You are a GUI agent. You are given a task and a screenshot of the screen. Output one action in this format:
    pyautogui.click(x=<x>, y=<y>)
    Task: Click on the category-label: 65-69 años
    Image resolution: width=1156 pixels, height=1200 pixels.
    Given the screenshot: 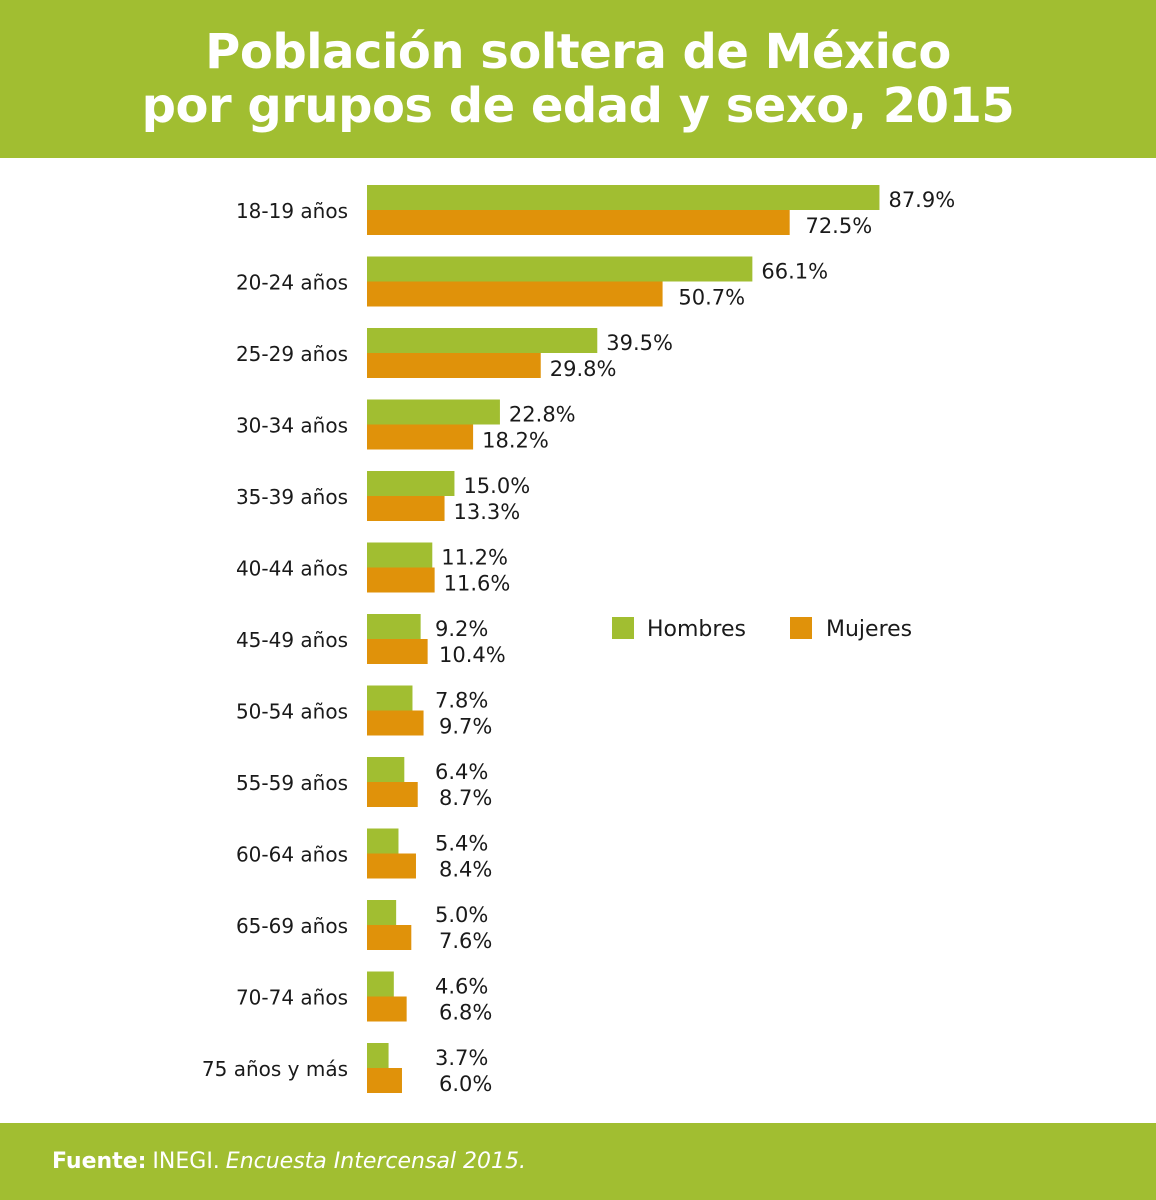 What is the action you would take?
    pyautogui.click(x=292, y=926)
    